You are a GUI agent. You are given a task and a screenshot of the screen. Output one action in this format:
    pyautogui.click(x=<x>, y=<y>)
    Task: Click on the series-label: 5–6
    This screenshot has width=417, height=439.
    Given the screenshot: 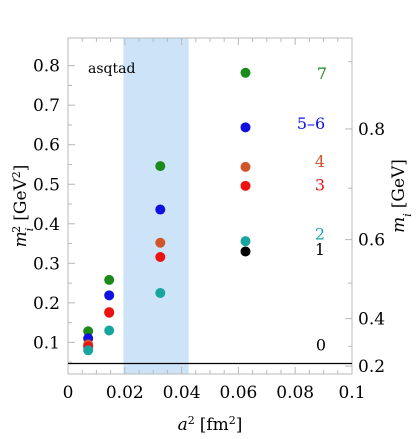 What is the action you would take?
    pyautogui.click(x=311, y=123)
    